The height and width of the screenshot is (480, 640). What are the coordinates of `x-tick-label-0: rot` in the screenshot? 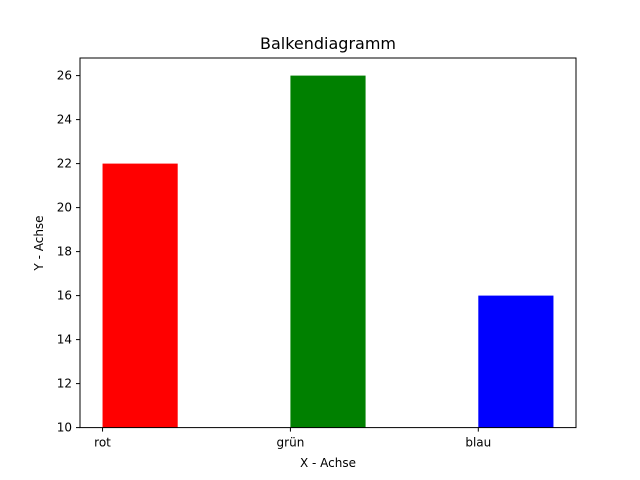 It's located at (102, 443).